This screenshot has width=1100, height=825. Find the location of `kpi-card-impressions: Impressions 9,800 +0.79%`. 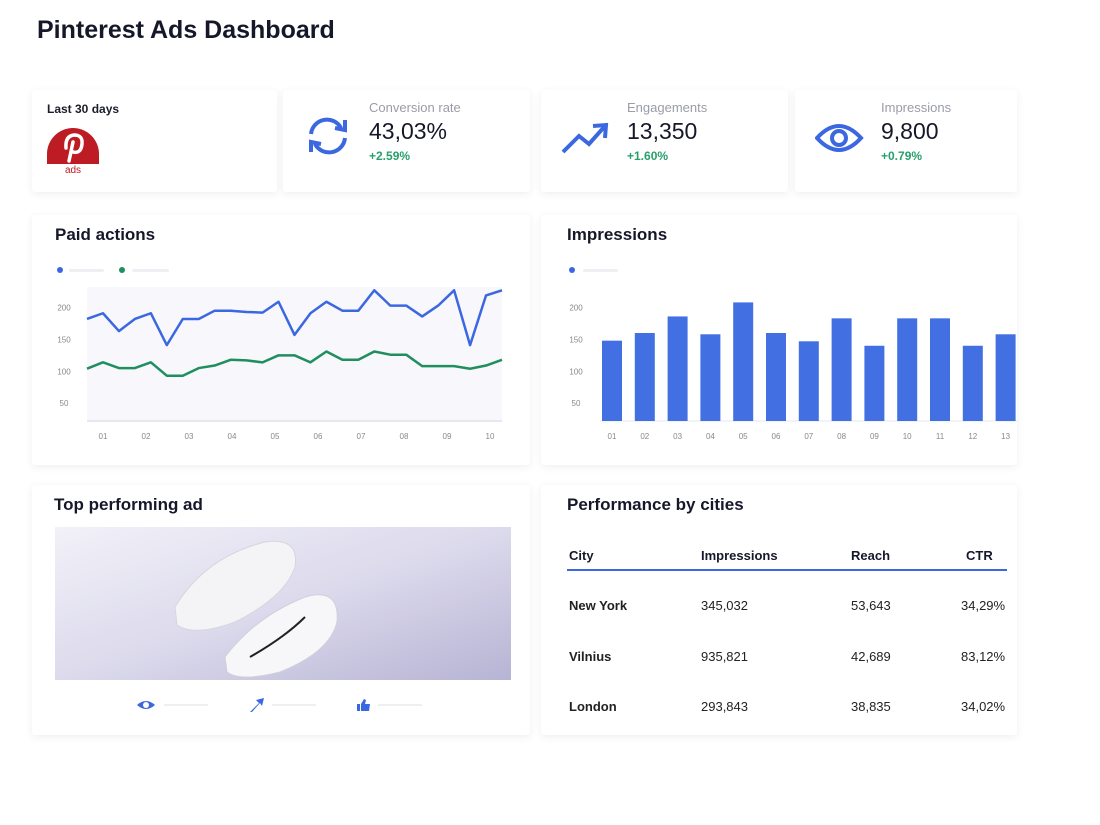

kpi-card-impressions: Impressions 9,800 +0.79% is located at coordinates (906, 141).